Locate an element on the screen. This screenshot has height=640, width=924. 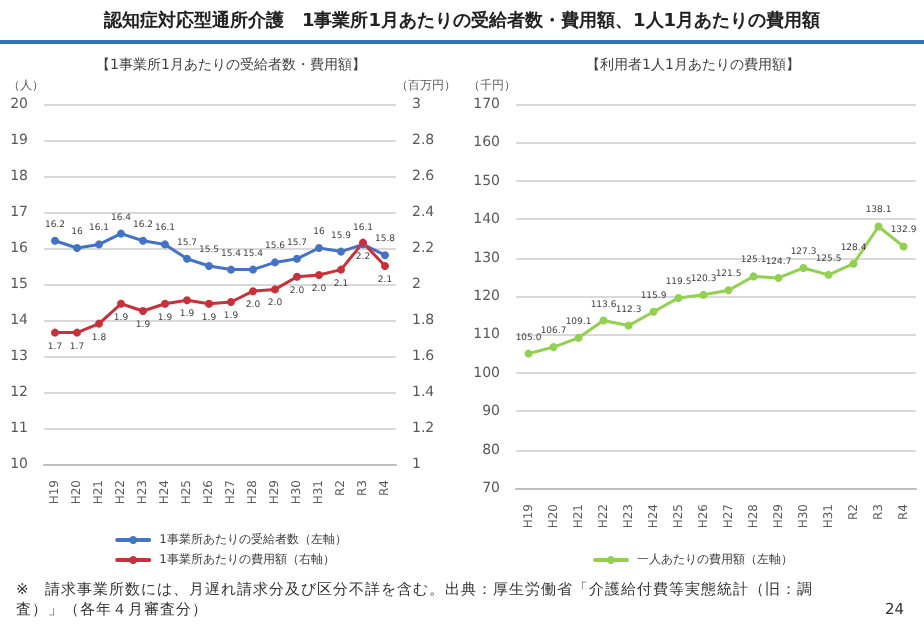
text: 認知症対応型通所介護 1事業所1月あたりの受給者数・費用額、1人1月あたりの費用額 is located at coordinates (462, 26).